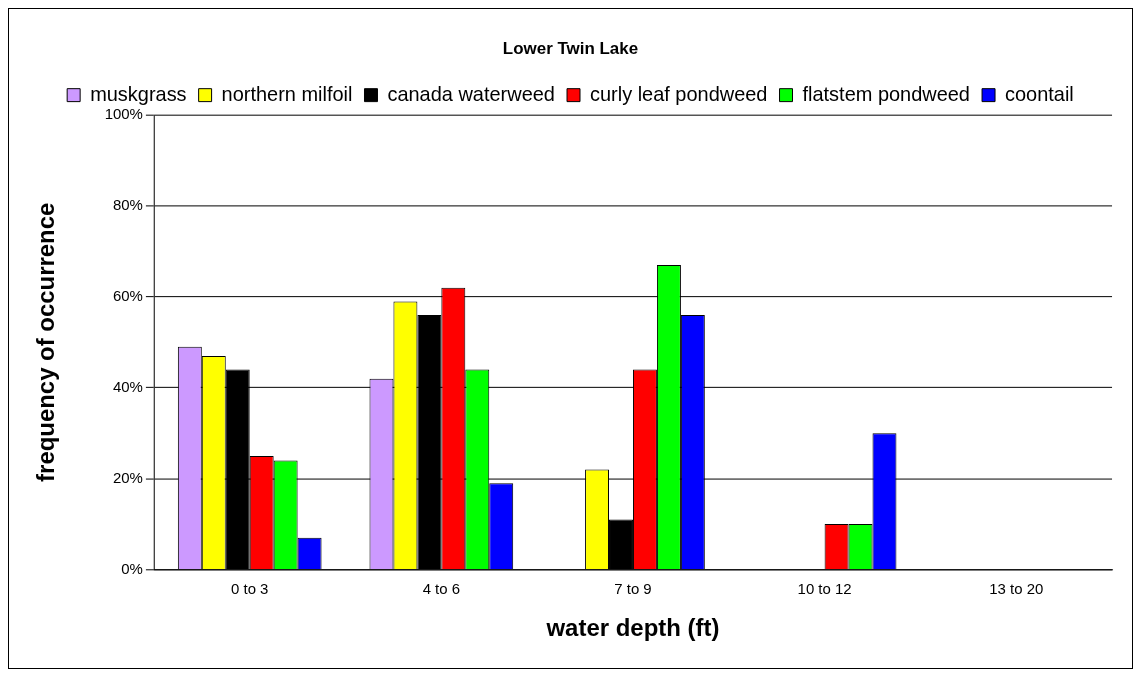 This screenshot has height=679, width=1143. I want to click on chart-title: Lower Twin Lake, so click(570, 48).